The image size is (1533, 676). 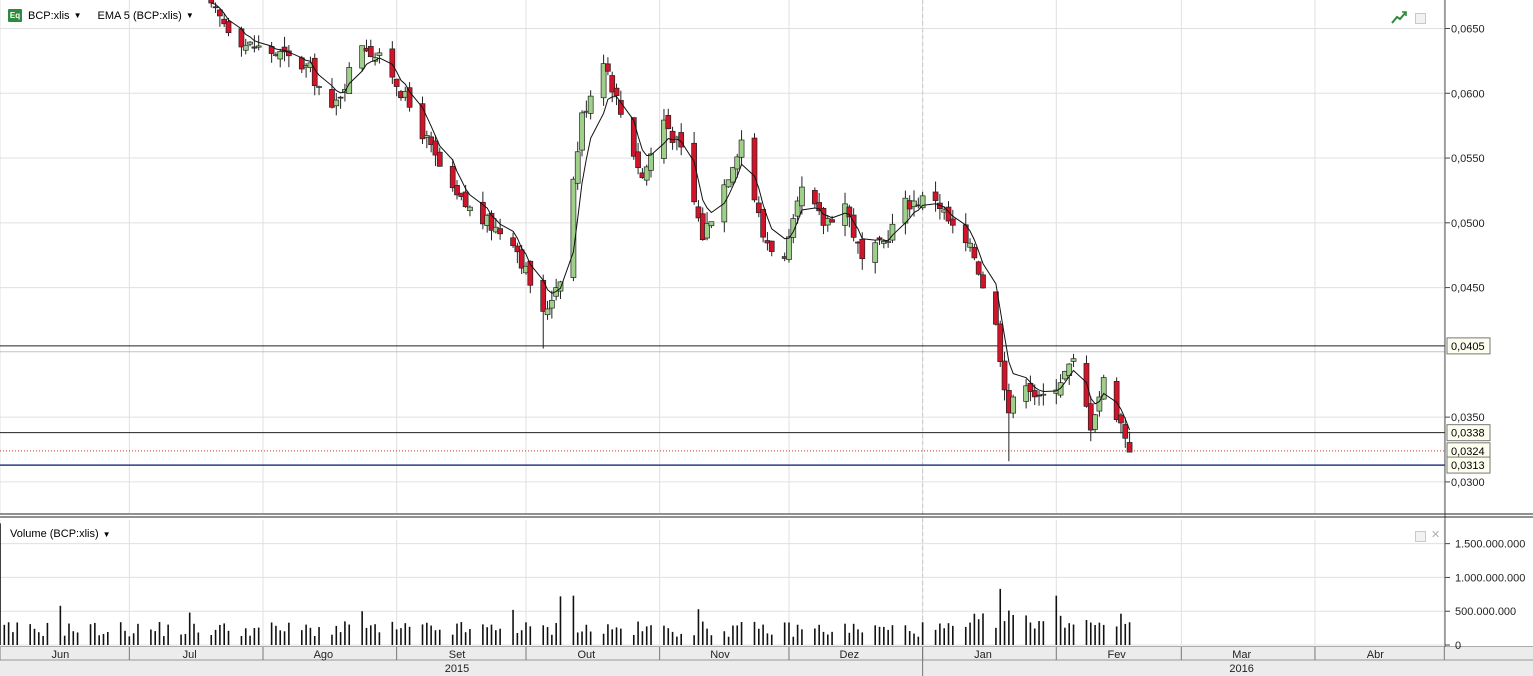 What do you see at coordinates (850, 655) in the screenshot?
I see `x-month-label: Dez` at bounding box center [850, 655].